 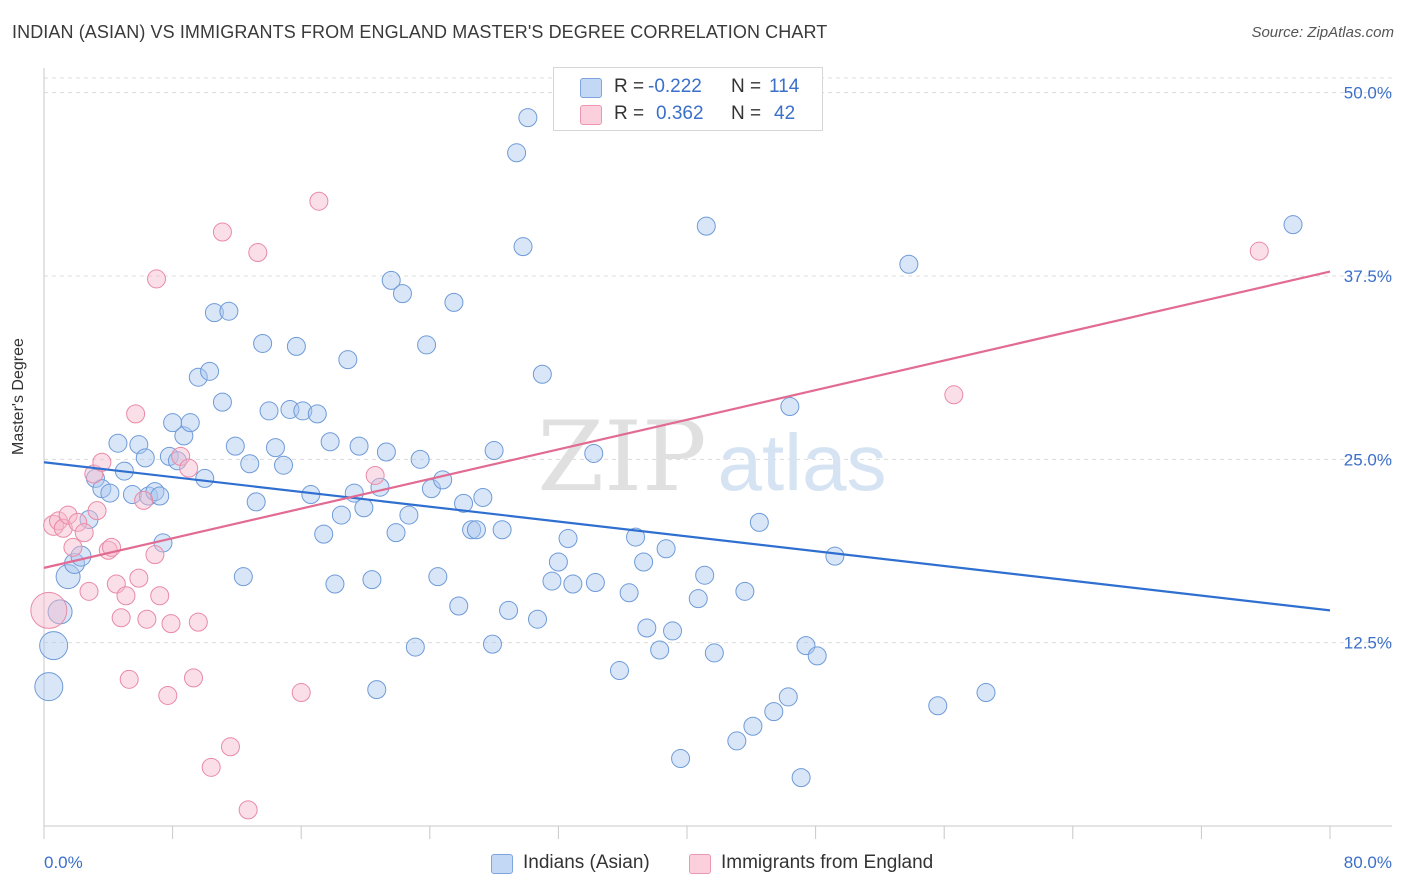 What do you see at coordinates (591, 88) in the screenshot?
I see `legend-swatch-blue` at bounding box center [591, 88].